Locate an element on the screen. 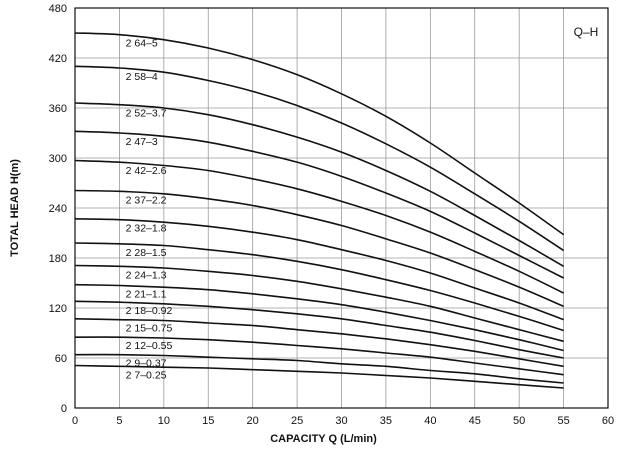  y-tick-label: 480 is located at coordinates (58, 9).